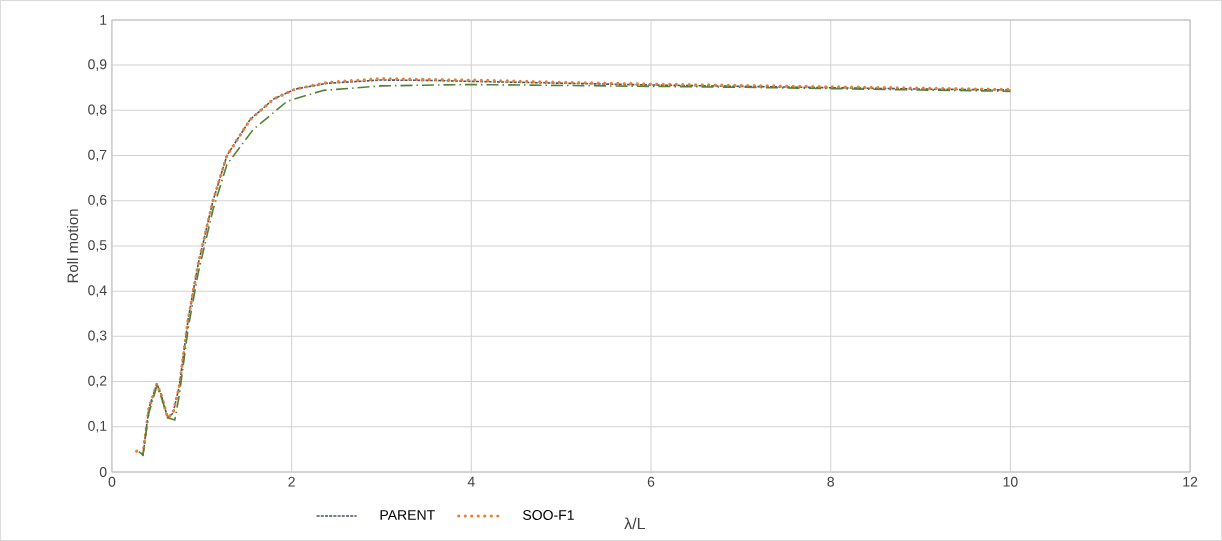  Describe the element at coordinates (651, 481) in the screenshot. I see `x-tick-label: 6` at that location.